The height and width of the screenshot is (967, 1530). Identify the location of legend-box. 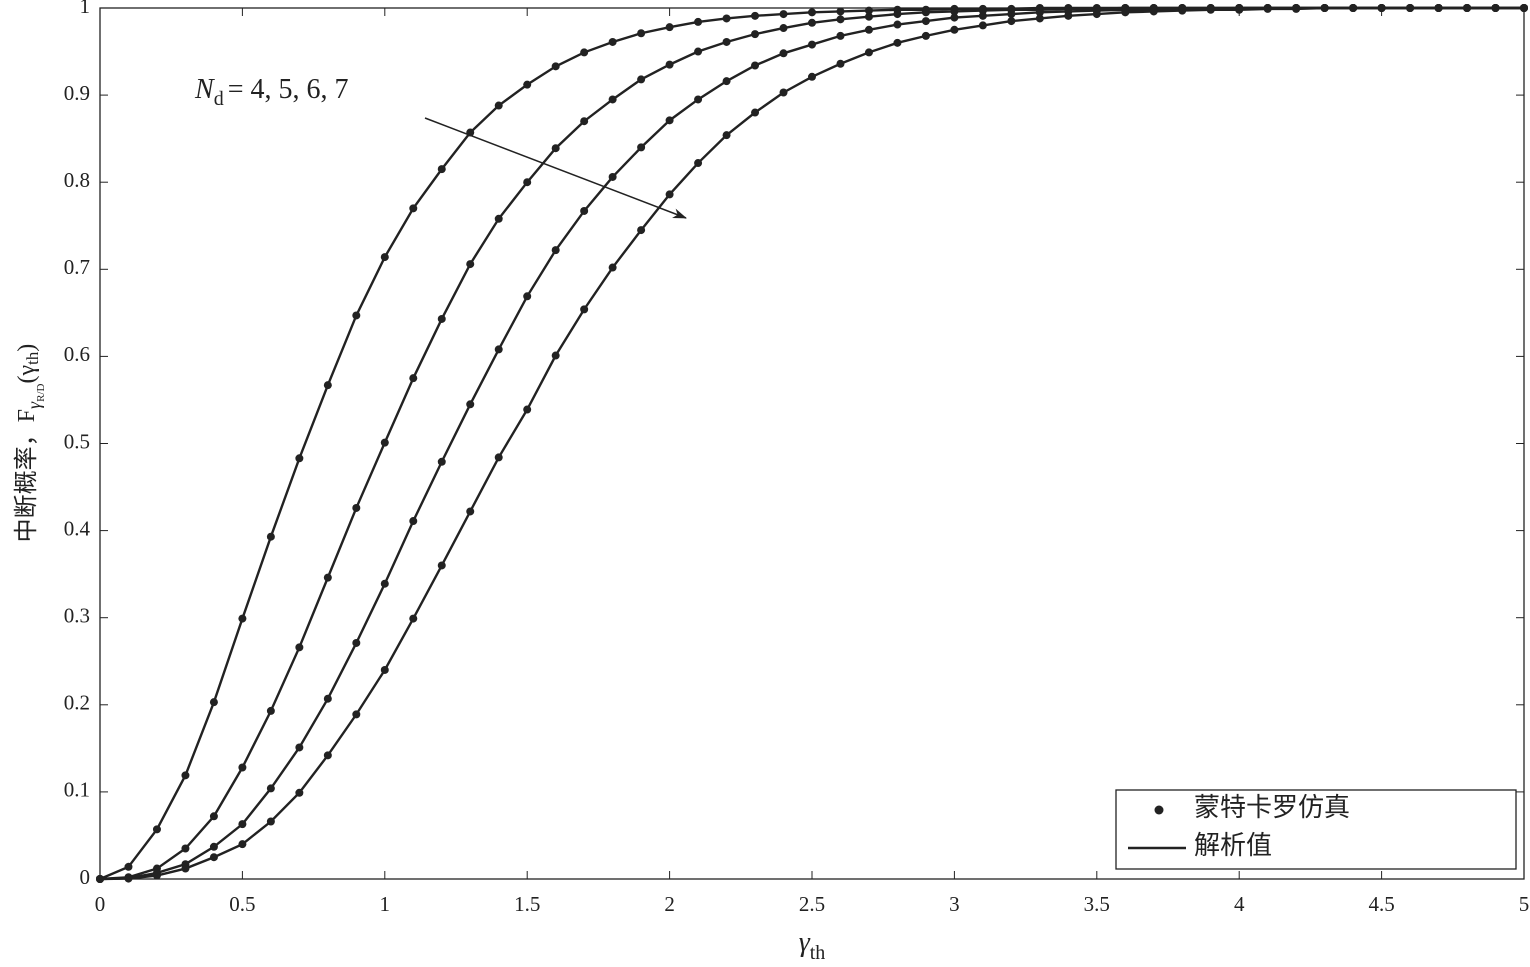
(1316, 829).